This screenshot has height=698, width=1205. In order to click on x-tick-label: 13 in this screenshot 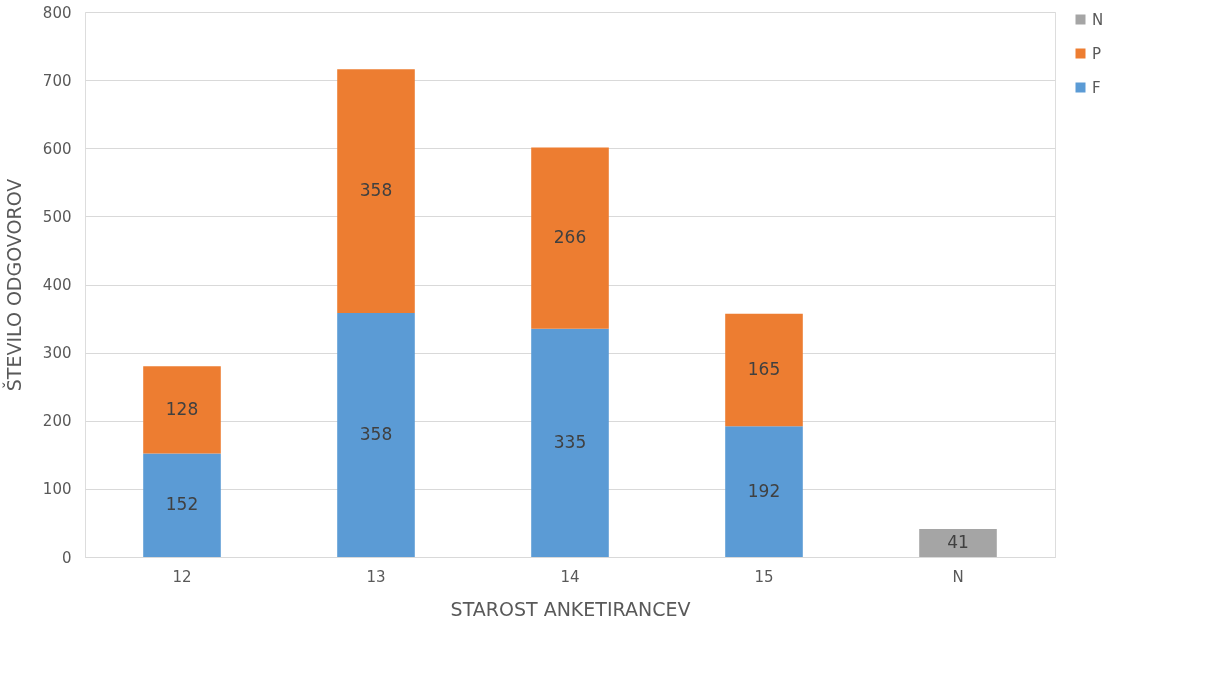, I will do `click(376, 576)`.